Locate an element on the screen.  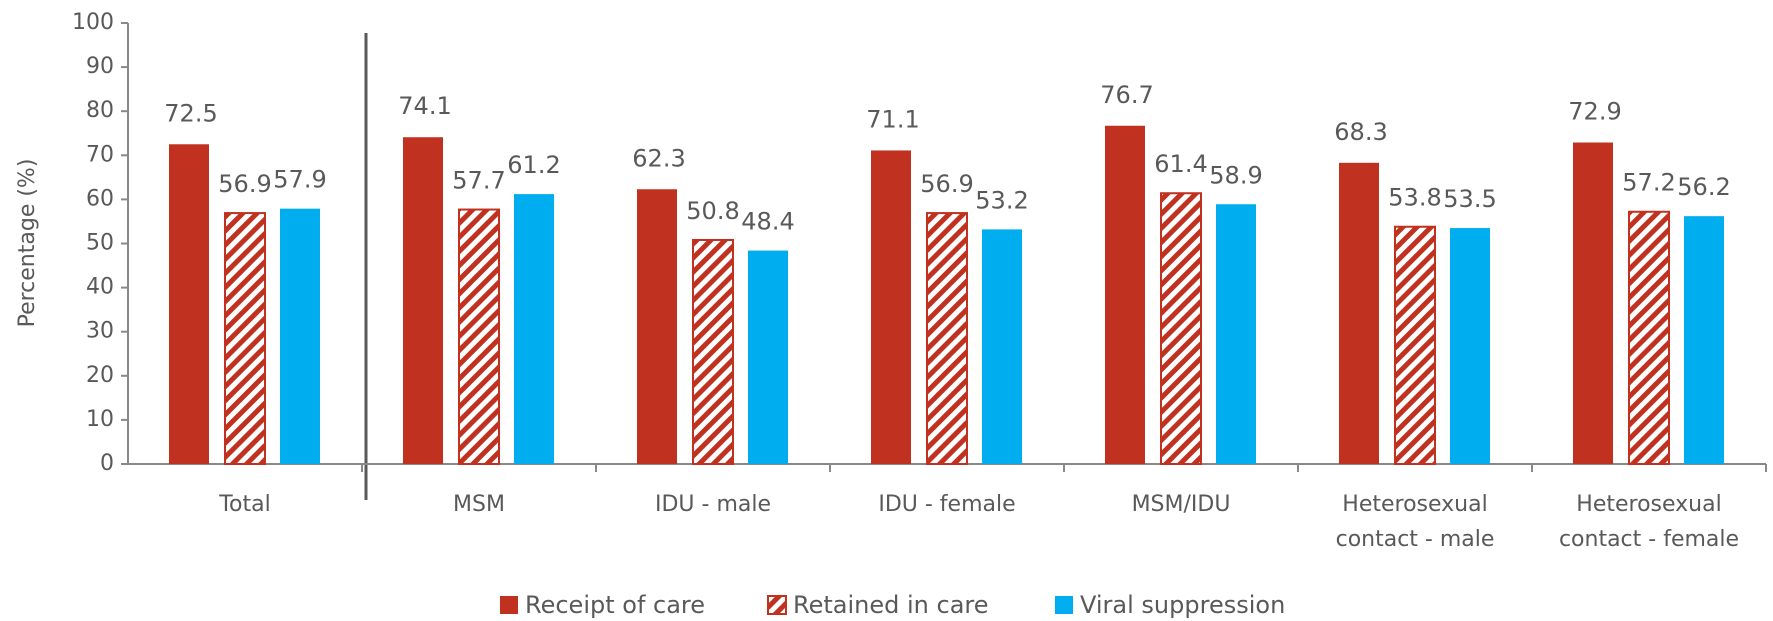
value-label: 48.4 is located at coordinates (767, 222).